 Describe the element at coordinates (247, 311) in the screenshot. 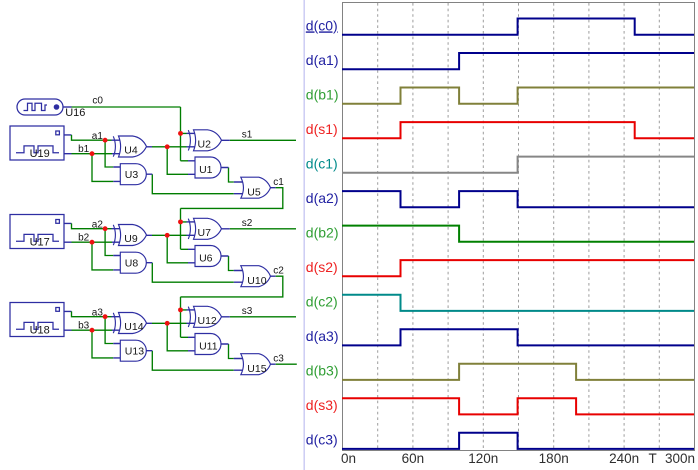

I see `svg-text: s3` at that location.